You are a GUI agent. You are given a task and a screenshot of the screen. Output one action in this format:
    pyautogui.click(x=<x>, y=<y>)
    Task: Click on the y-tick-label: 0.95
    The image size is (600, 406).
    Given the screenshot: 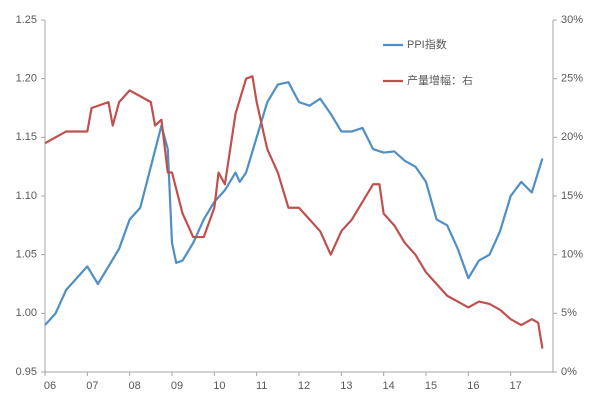 What is the action you would take?
    pyautogui.click(x=26, y=372)
    